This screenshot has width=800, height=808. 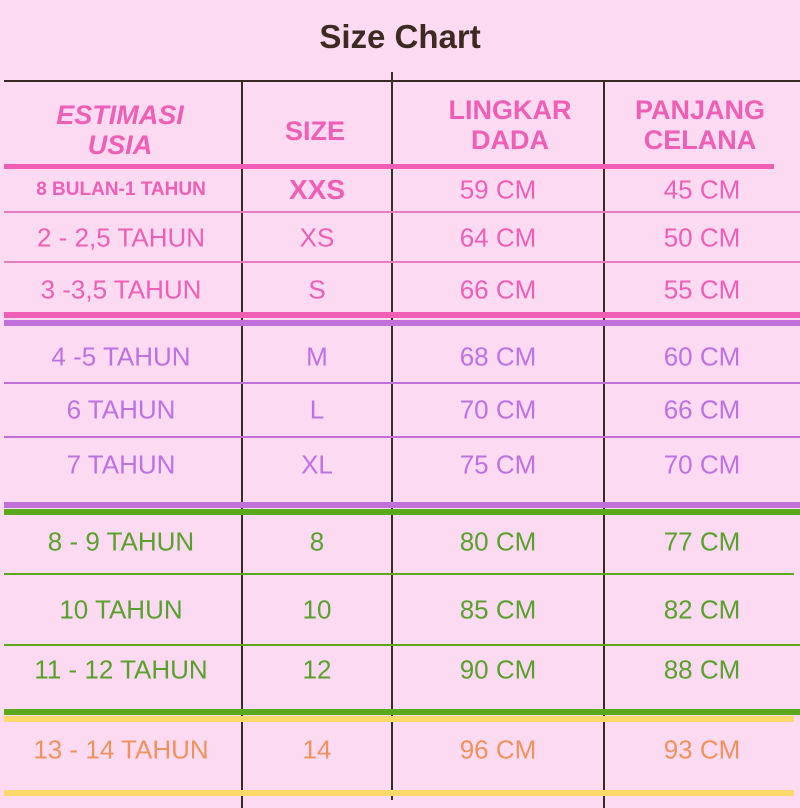 What do you see at coordinates (317, 237) in the screenshot?
I see `cell-size: XS` at bounding box center [317, 237].